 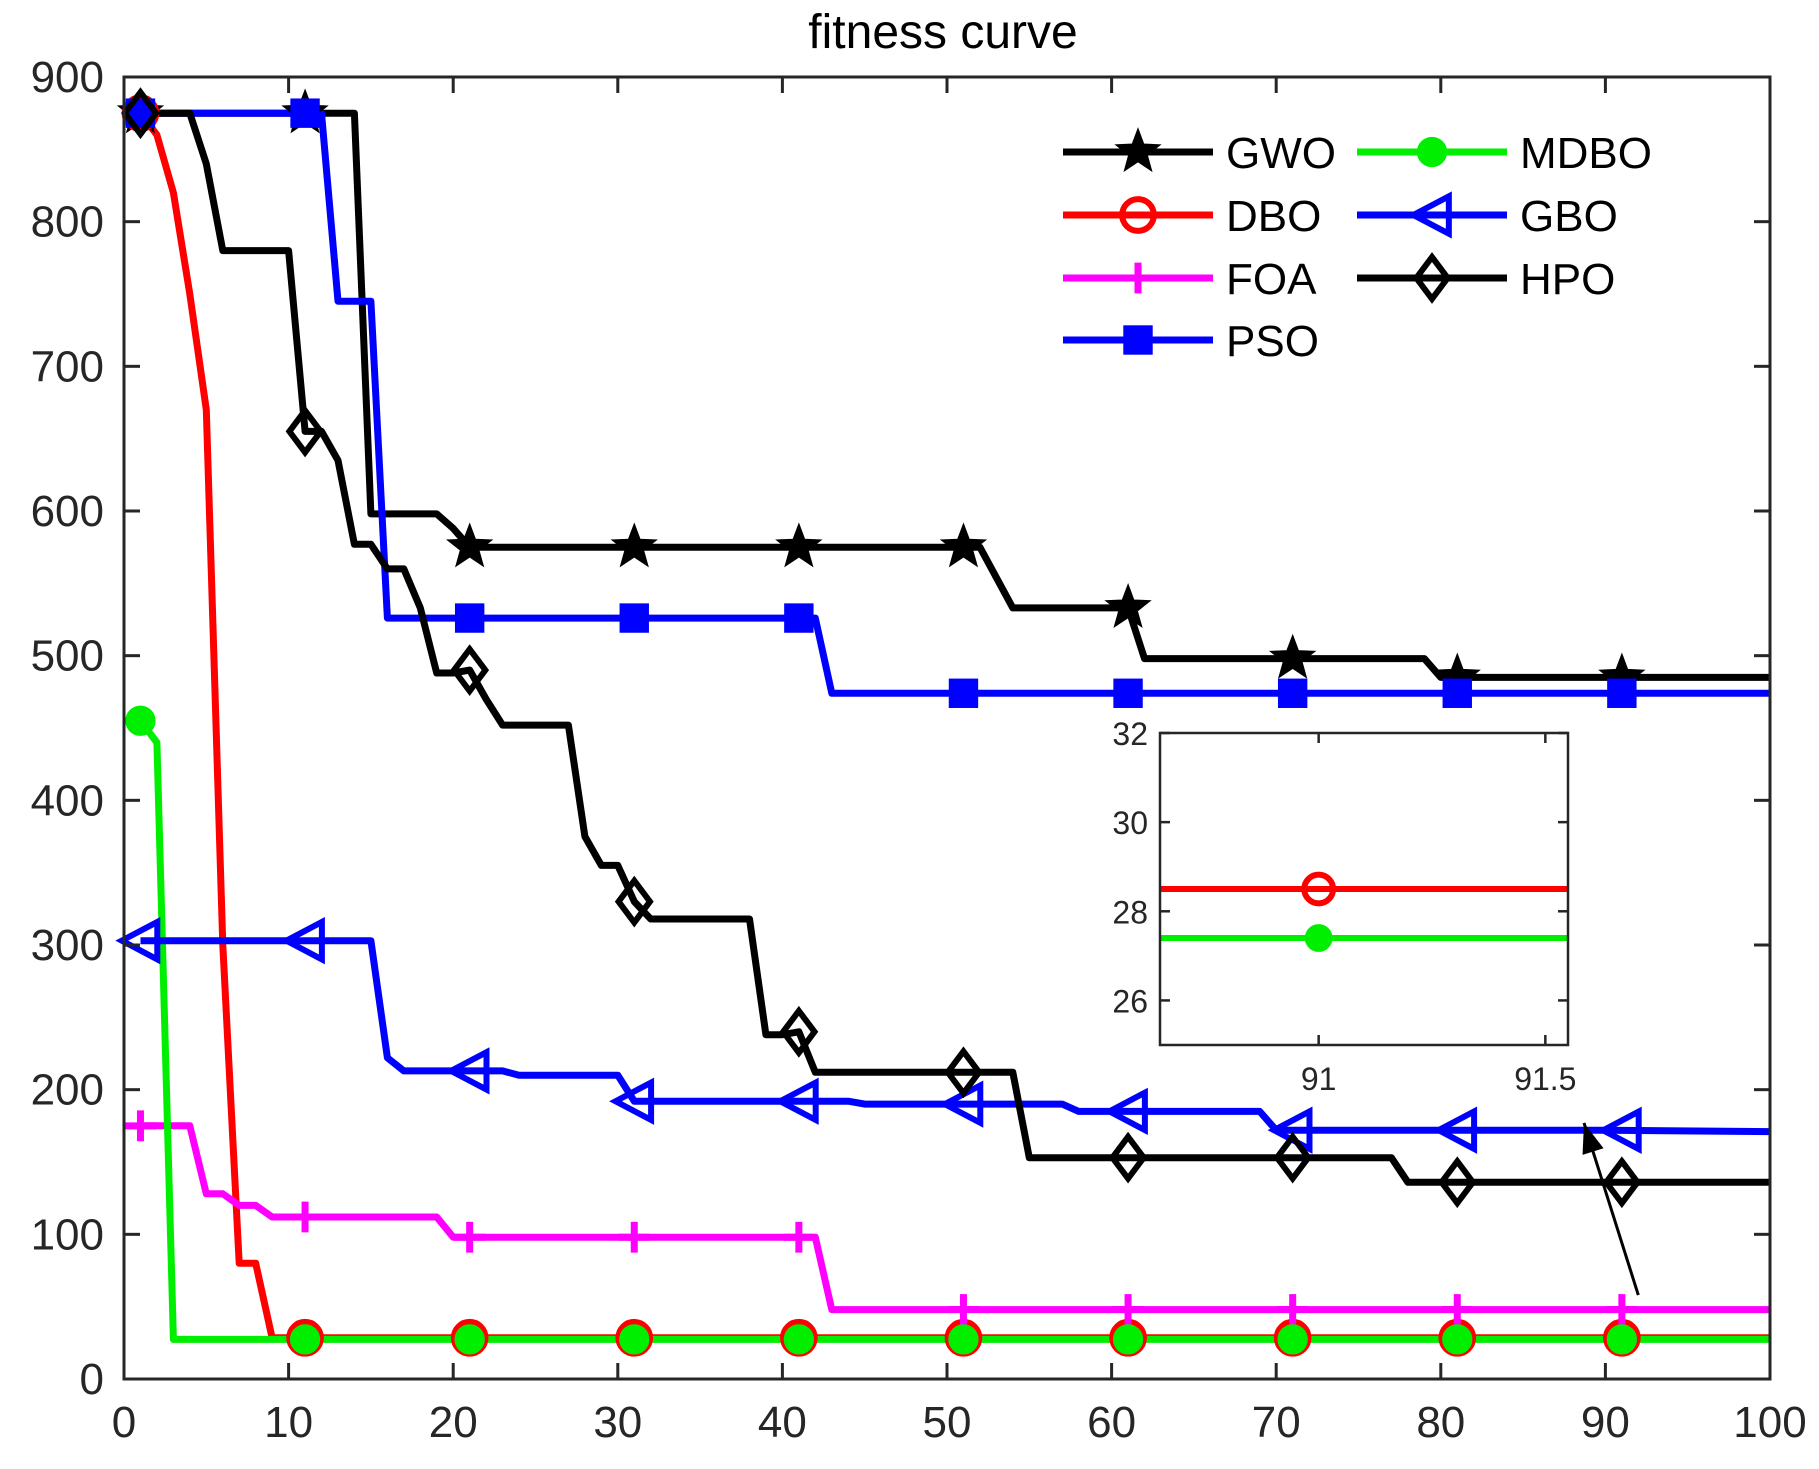 What do you see at coordinates (288, 1422) in the screenshot?
I see `x-tick-label: 10` at bounding box center [288, 1422].